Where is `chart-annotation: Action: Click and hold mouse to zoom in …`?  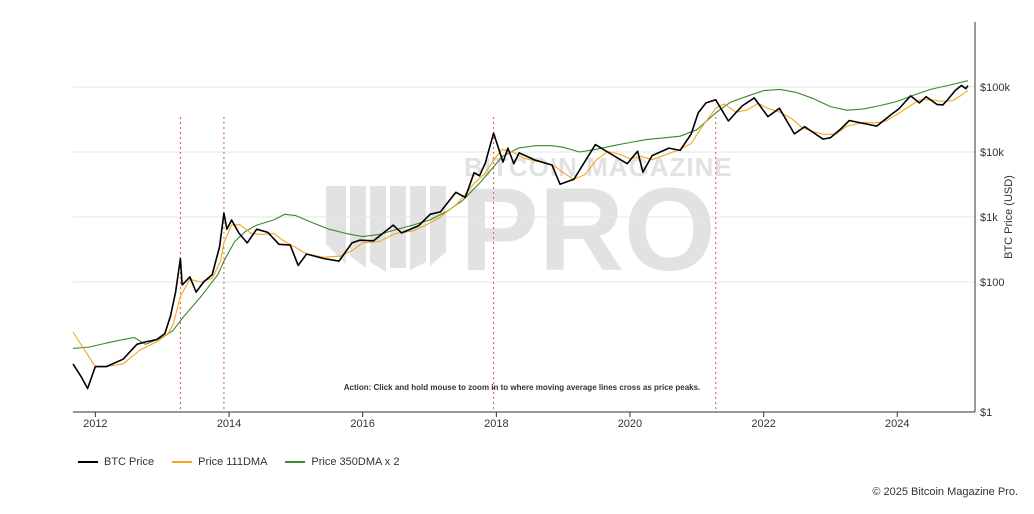 chart-annotation: Action: Click and hold mouse to zoom in … is located at coordinates (522, 387).